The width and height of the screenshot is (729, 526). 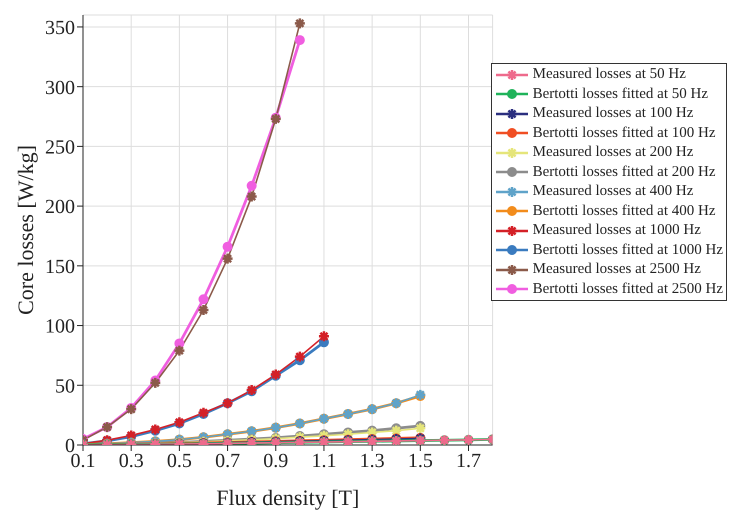 I want to click on legend-label: Bertotti losses fitted at 2500 Hz, so click(x=627, y=289).